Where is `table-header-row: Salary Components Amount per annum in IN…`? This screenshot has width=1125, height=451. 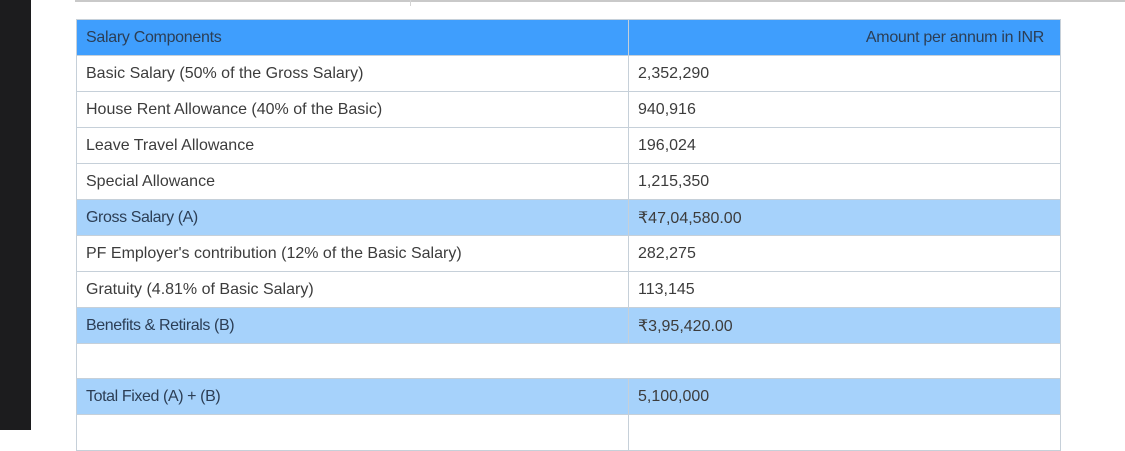 table-header-row: Salary Components Amount per annum in IN… is located at coordinates (568, 37).